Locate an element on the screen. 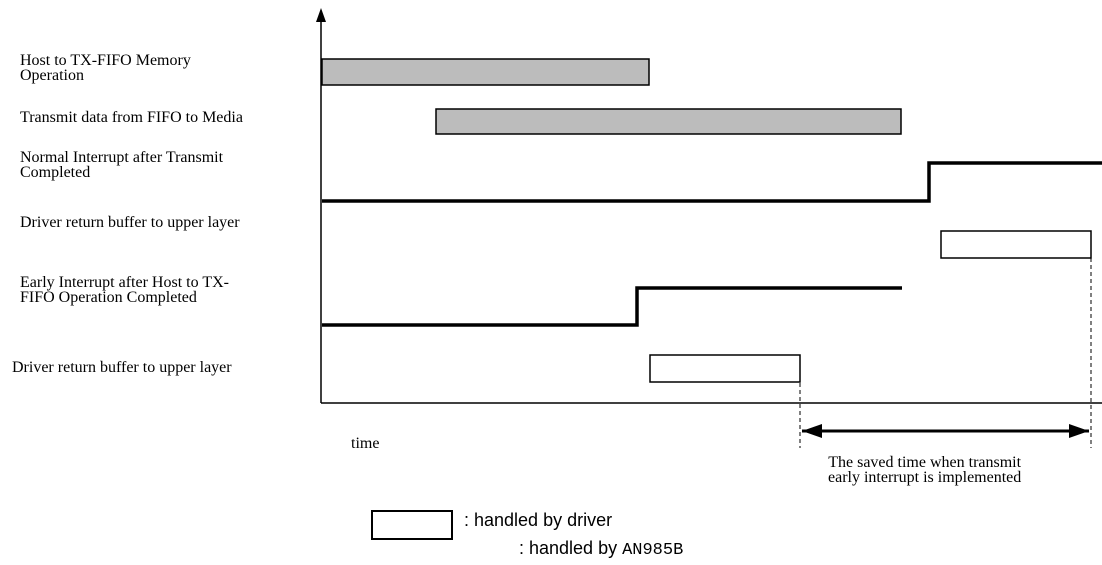 The height and width of the screenshot is (565, 1102). row-label-driver-return-normal: Driver return buffer to upper layer is located at coordinates (130, 222).